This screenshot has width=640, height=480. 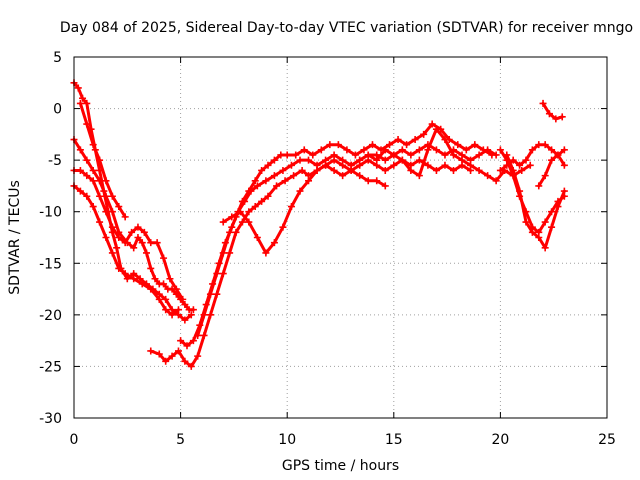 I want to click on y-tick-label: 0, so click(x=57, y=110).